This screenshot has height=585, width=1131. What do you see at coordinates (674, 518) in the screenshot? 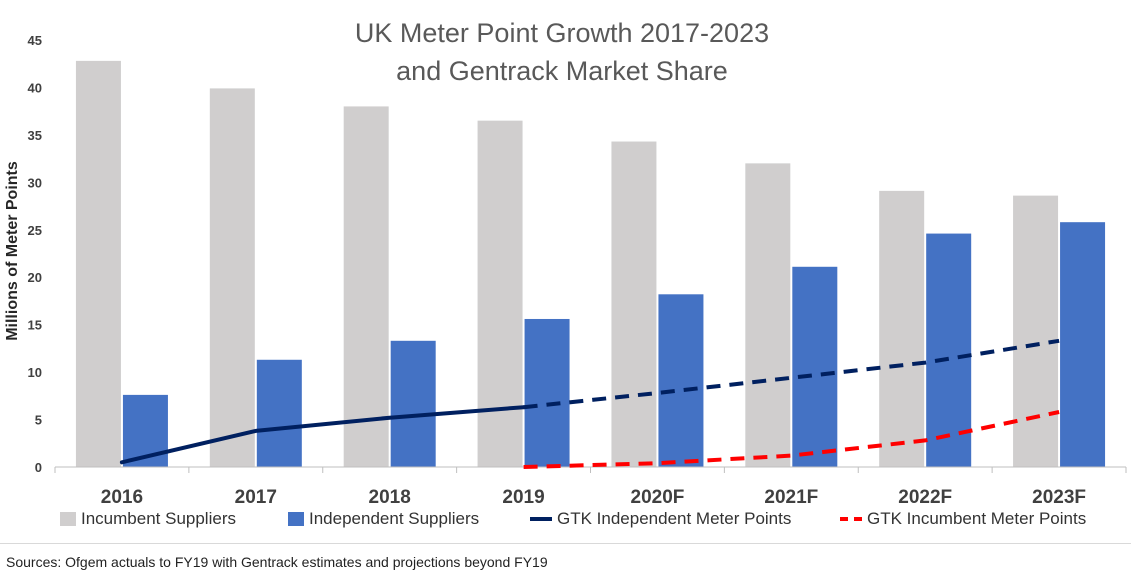
I see `legend-label-gtk-independent: GTK Independent Meter Points` at bounding box center [674, 518].